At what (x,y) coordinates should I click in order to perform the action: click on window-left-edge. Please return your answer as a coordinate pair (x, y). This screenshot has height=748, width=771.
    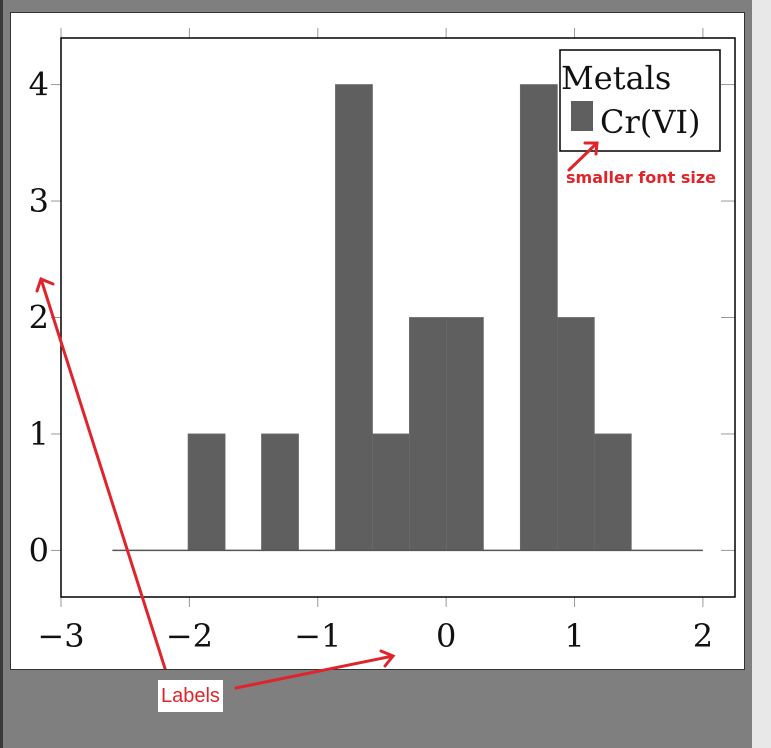
    Looking at the image, I should click on (1, 374).